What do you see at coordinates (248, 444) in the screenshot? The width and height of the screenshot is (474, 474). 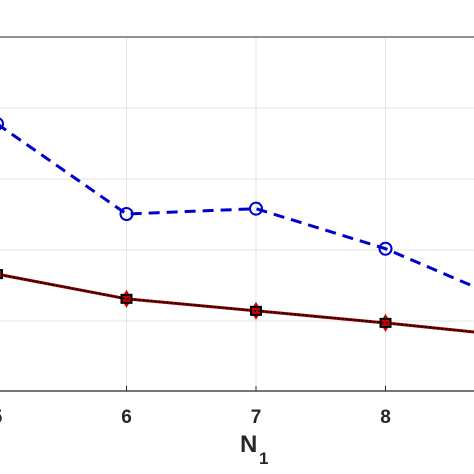 I see `x-axis-label: N` at bounding box center [248, 444].